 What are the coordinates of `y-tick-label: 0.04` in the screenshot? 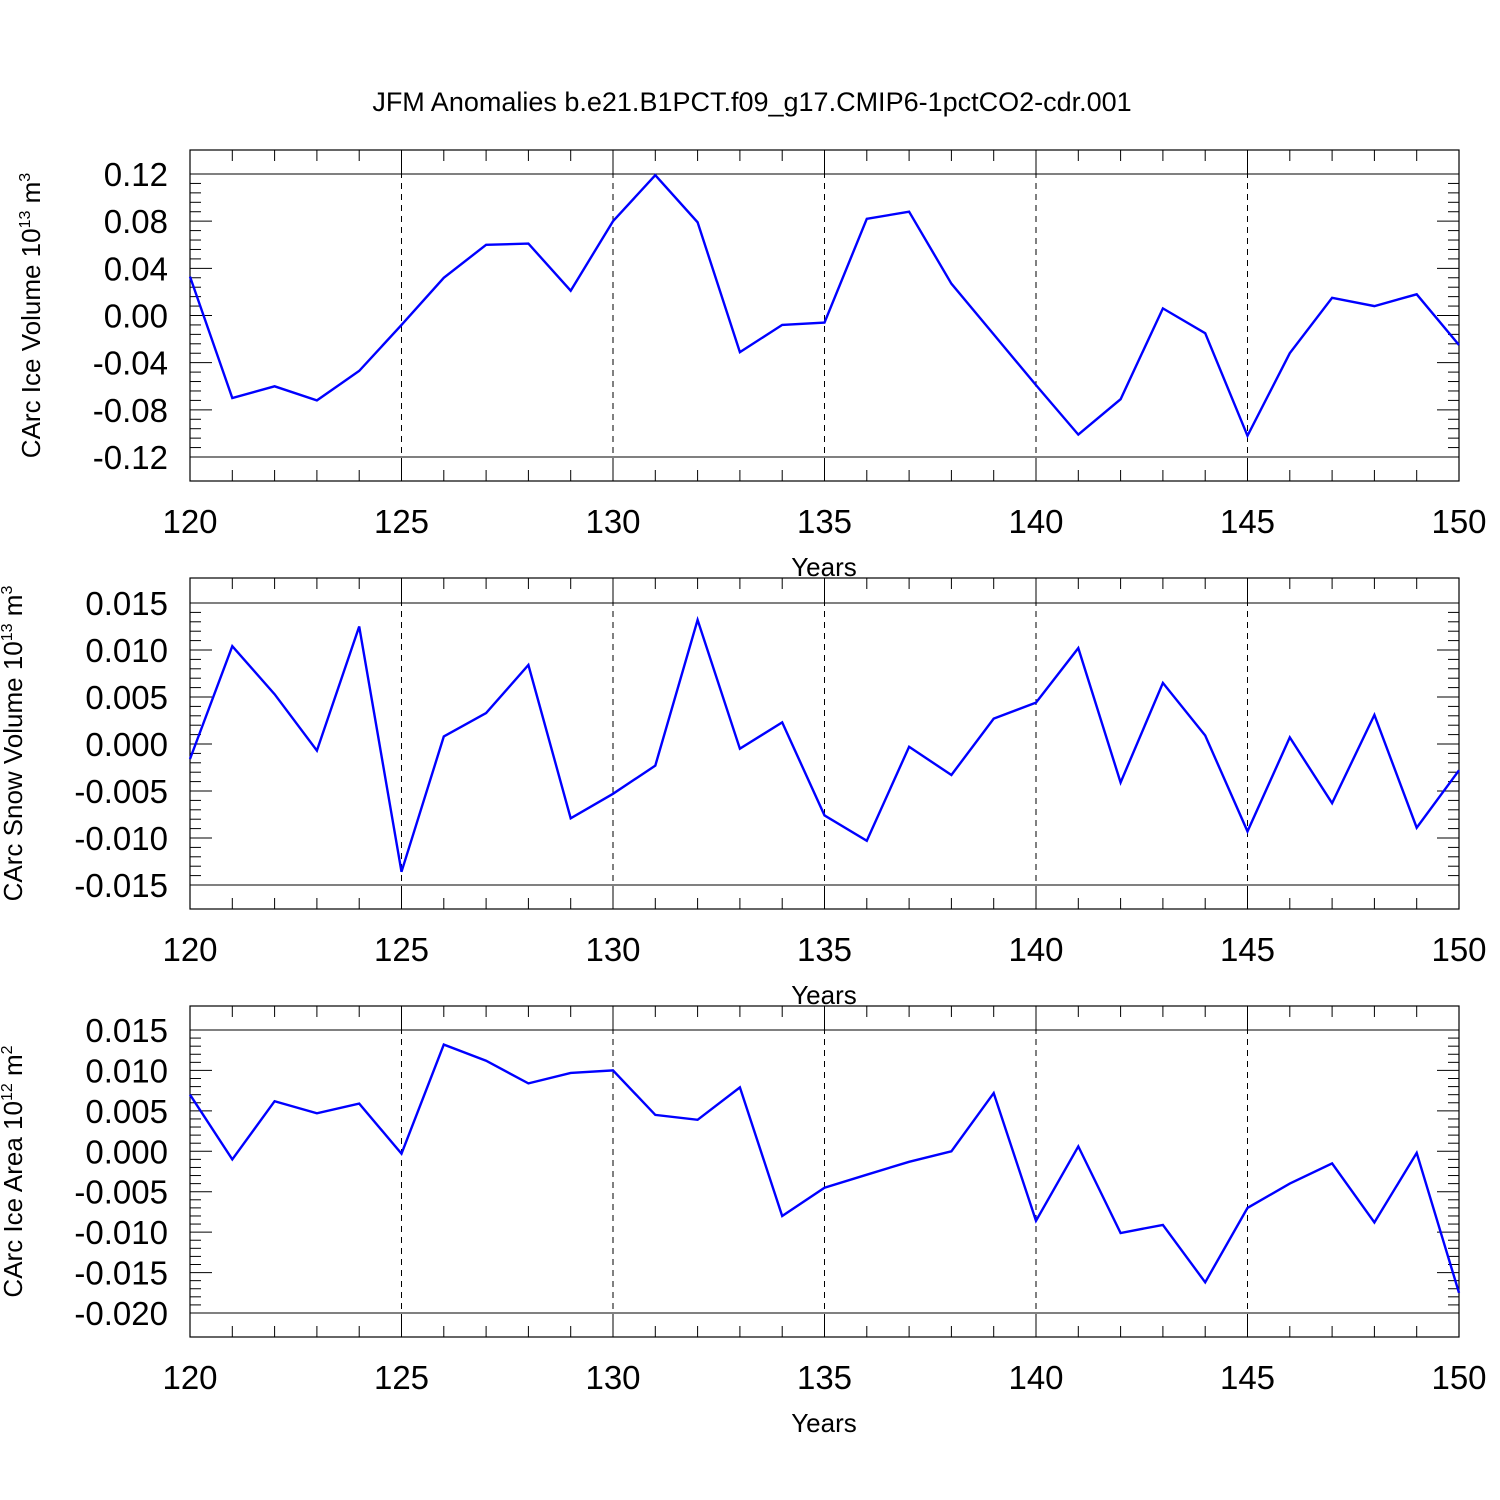 It's located at (136, 268).